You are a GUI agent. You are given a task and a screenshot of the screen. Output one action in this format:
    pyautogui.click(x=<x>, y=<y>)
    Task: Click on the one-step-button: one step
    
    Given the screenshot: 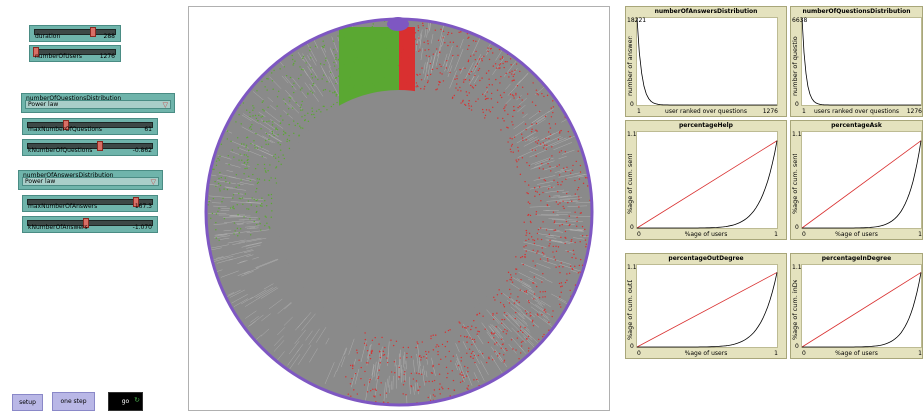 What is the action you would take?
    pyautogui.click(x=73, y=401)
    